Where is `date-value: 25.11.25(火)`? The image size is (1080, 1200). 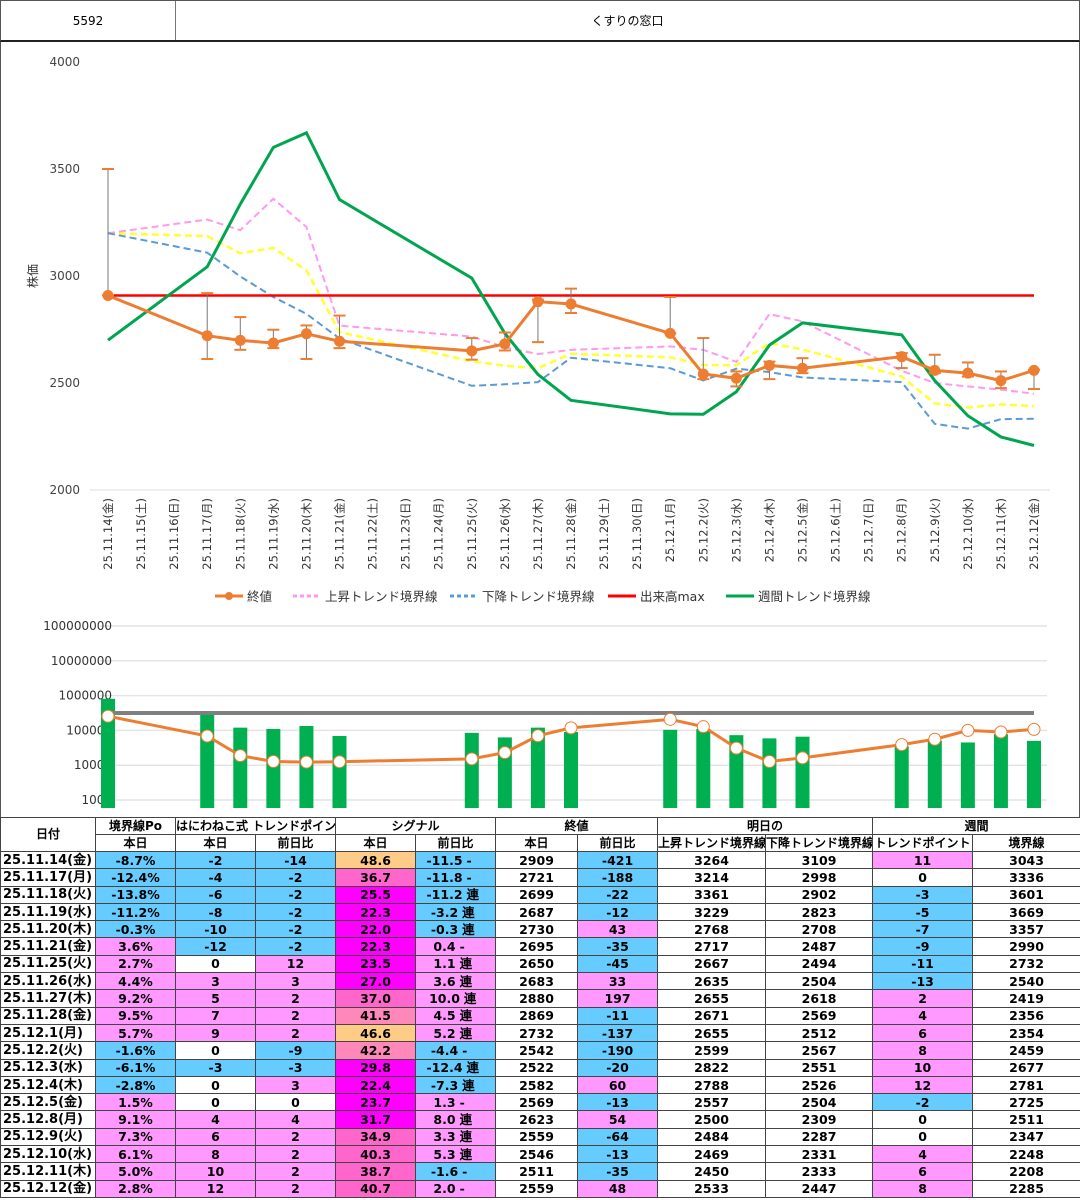 date-value: 25.11.25(火) is located at coordinates (48, 964).